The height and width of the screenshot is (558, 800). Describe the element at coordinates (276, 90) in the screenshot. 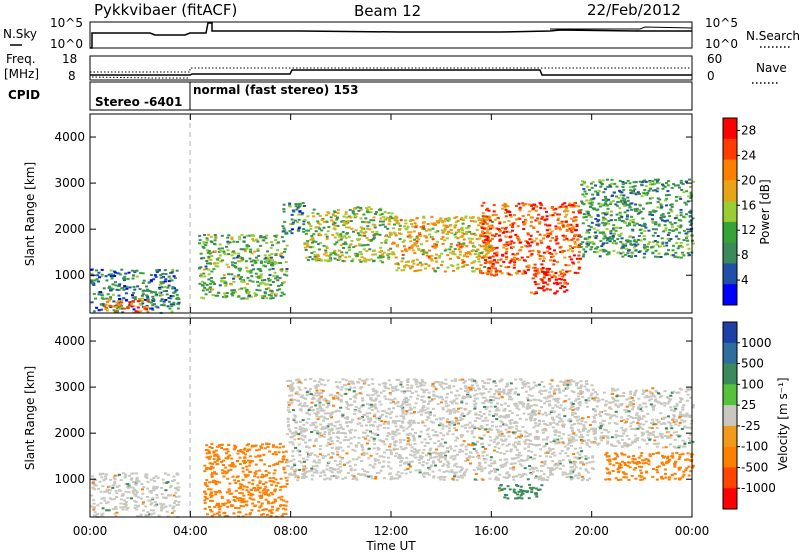

I see `cpid-mode-normal: normal (fast stereo) 153` at that location.